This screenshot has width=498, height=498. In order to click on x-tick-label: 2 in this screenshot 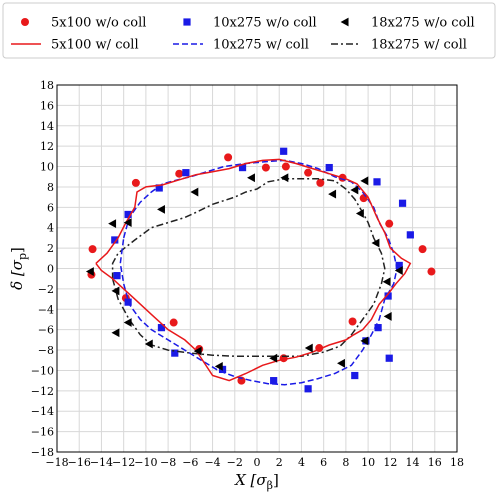, I will do `click(279, 462)`.